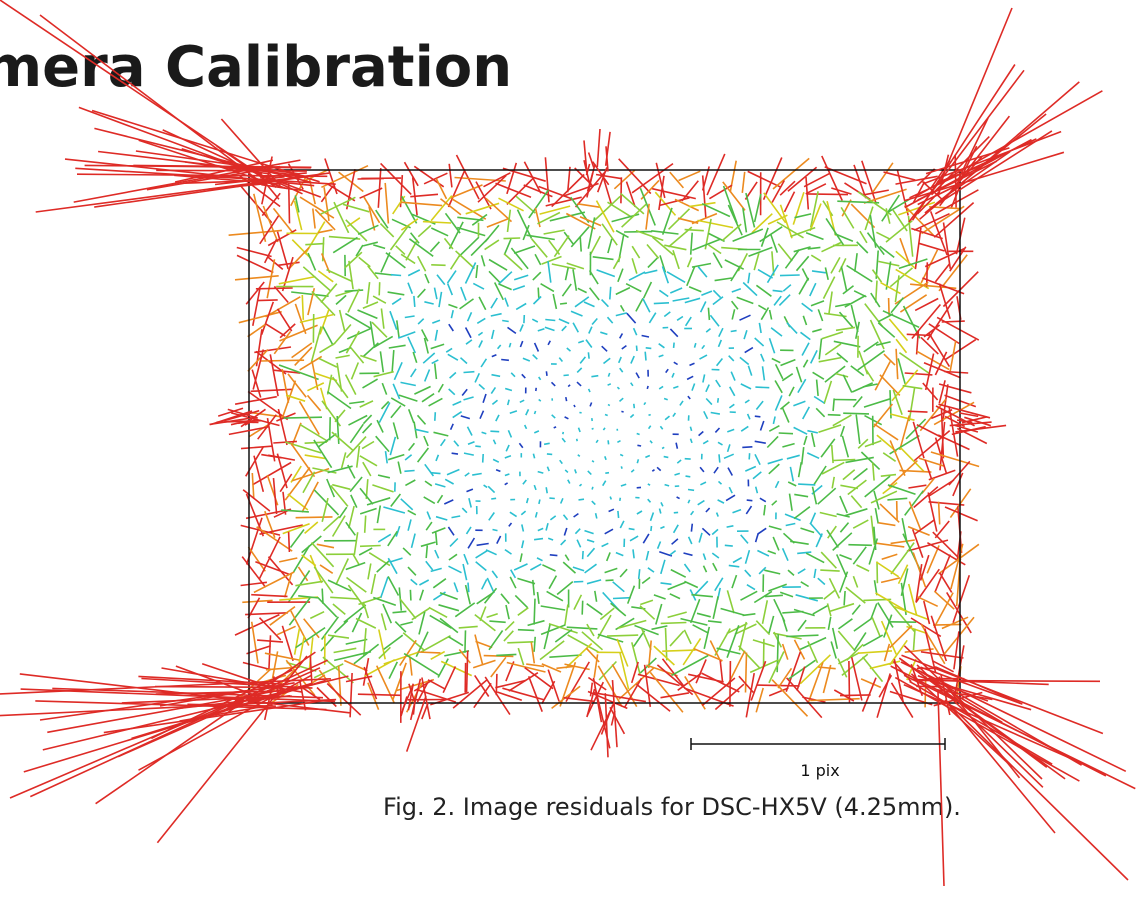 The width and height of the screenshot is (1144, 899). What do you see at coordinates (759, 700) in the screenshot?
I see `residual-vector-1923` at bounding box center [759, 700].